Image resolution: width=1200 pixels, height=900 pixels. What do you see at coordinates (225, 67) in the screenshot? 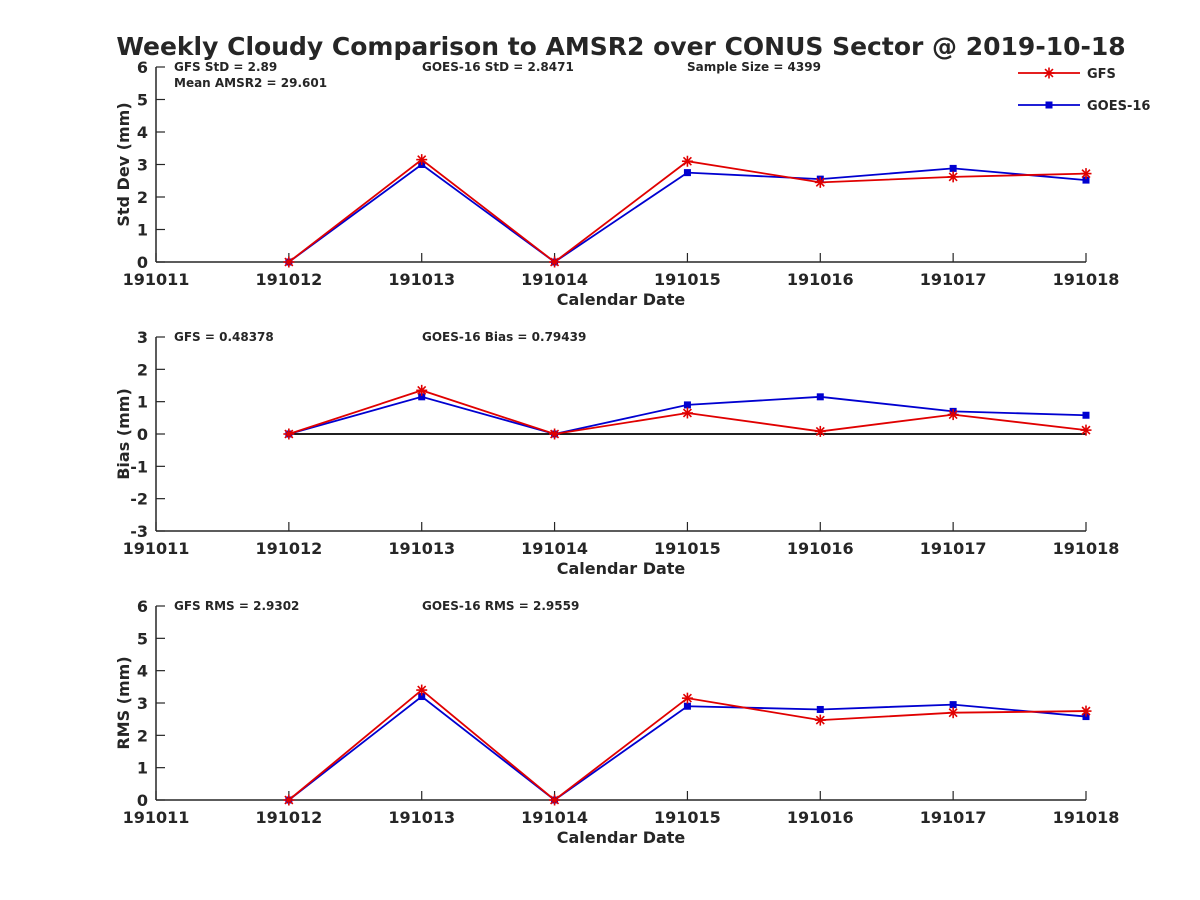
I see `annotation-gfs: GFS StD = 2.89` at bounding box center [225, 67].